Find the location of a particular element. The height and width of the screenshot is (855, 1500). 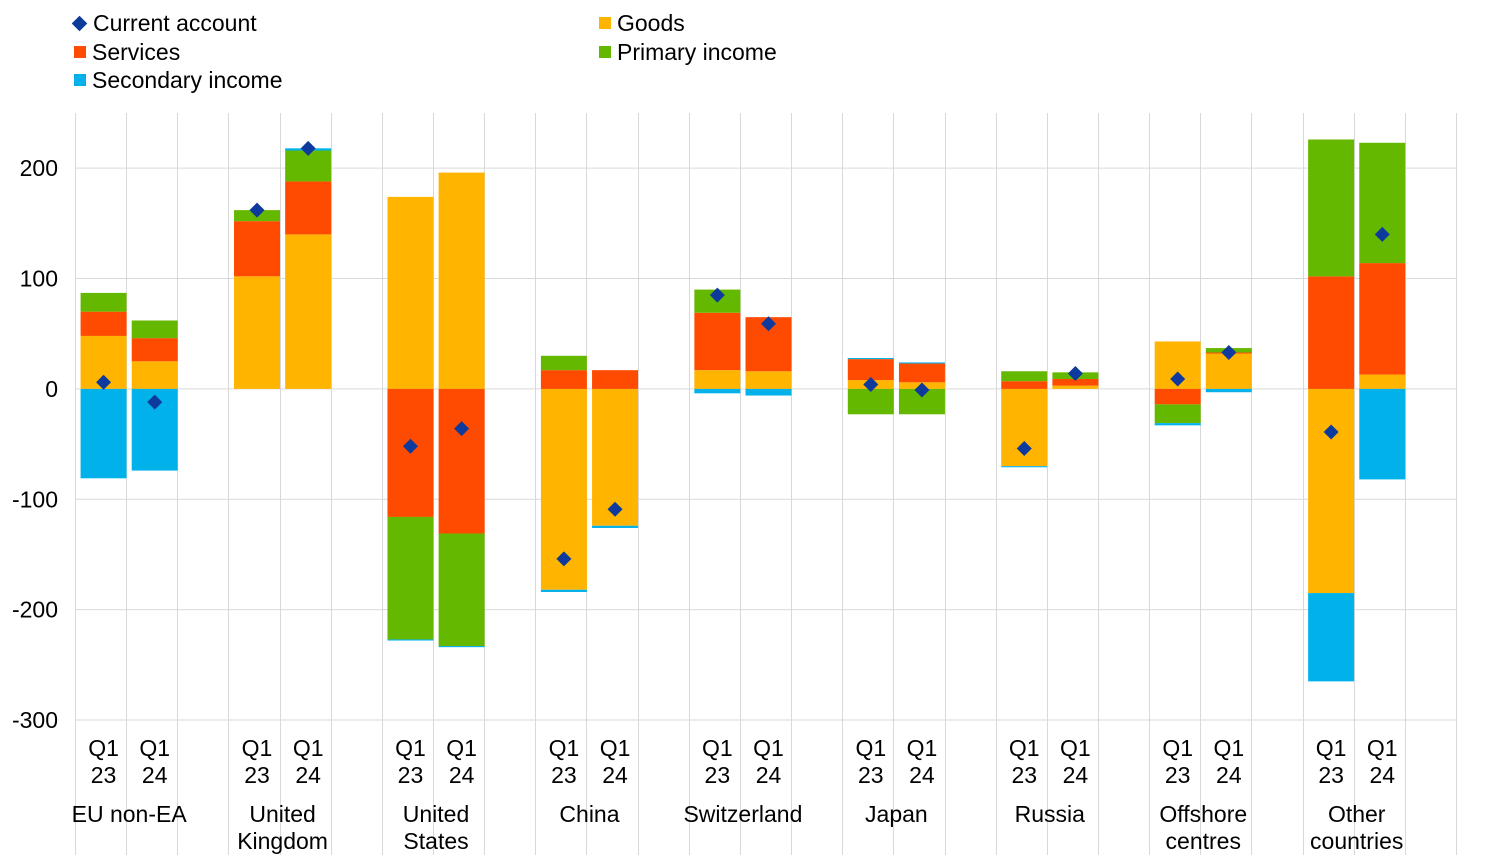

x-group-label: Russia is located at coordinates (1050, 814).